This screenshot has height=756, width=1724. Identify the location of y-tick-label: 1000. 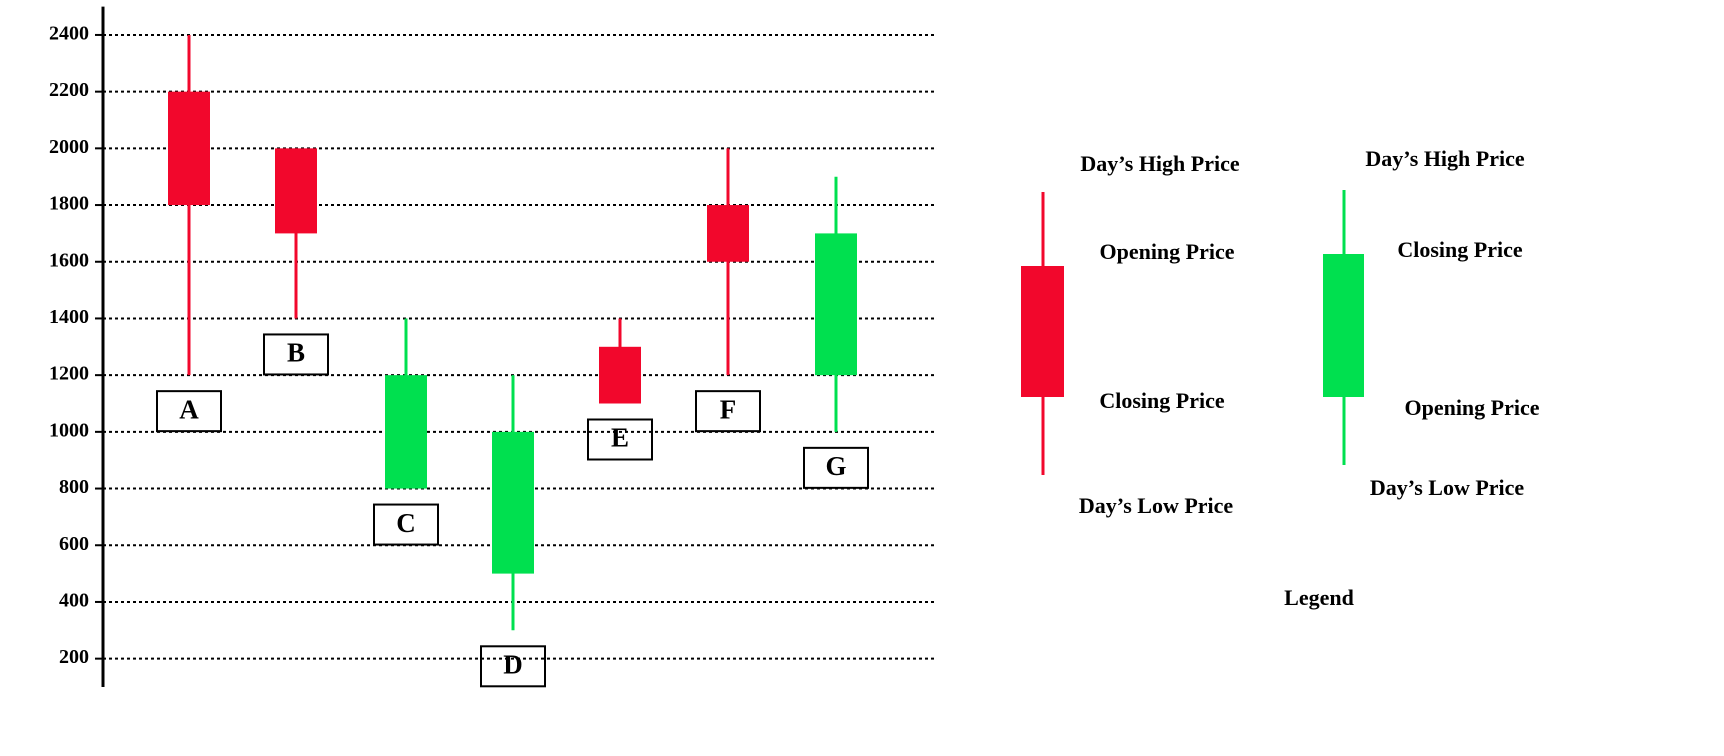
(69, 430).